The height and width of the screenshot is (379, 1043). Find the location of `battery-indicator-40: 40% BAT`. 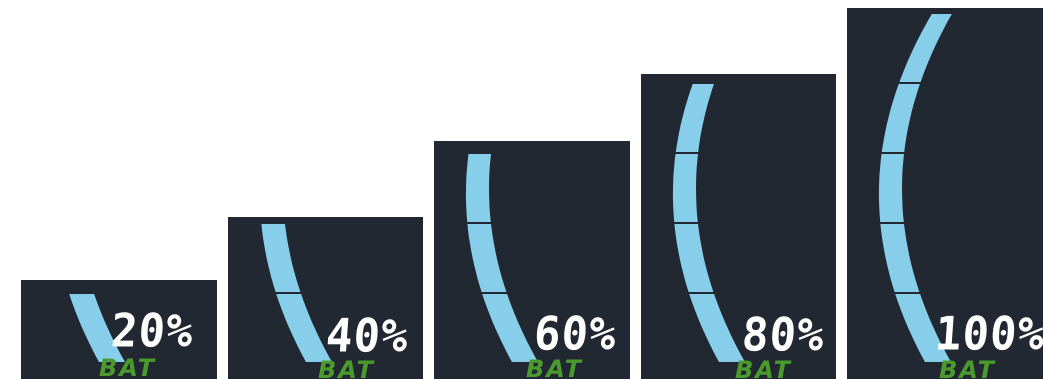

battery-indicator-40: 40% BAT is located at coordinates (325, 298).